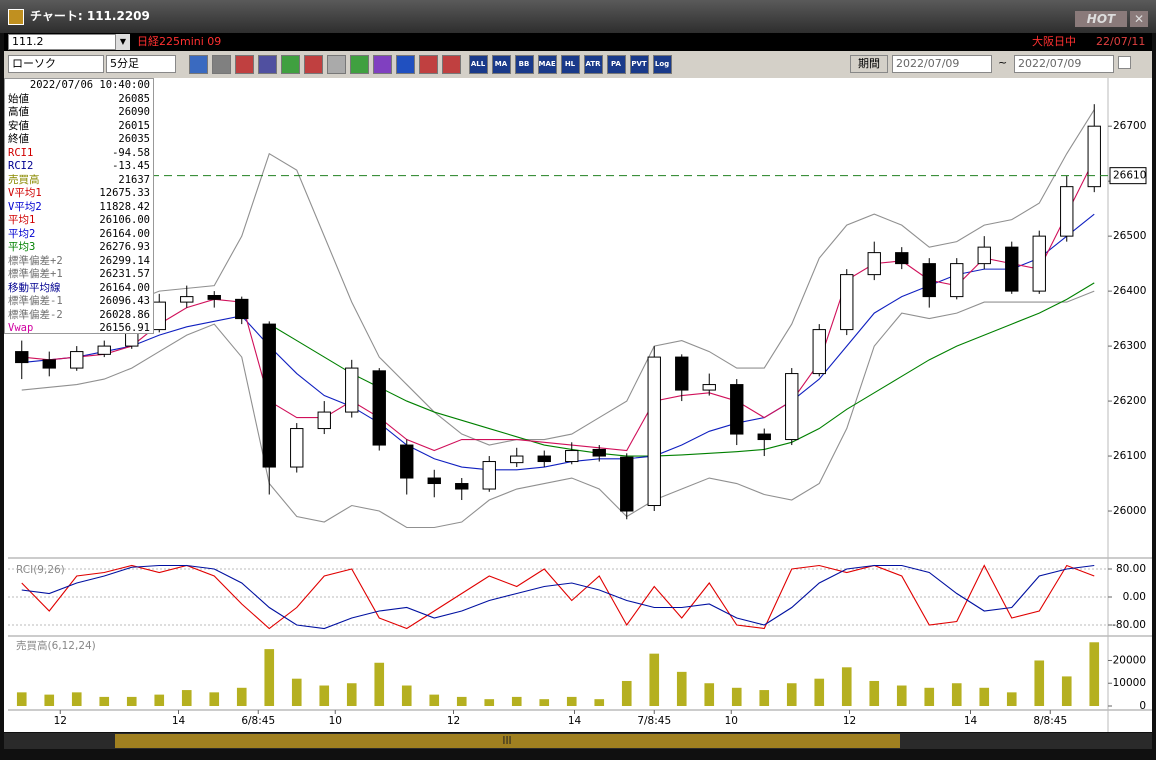  What do you see at coordinates (593, 64) in the screenshot?
I see `tool-button: ATR` at bounding box center [593, 64].